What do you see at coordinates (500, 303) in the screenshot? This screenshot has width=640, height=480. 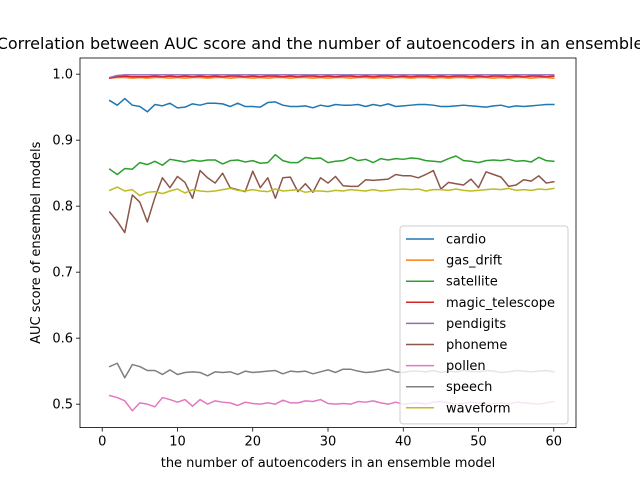 I see `legend-label: magic_telescope` at bounding box center [500, 303].